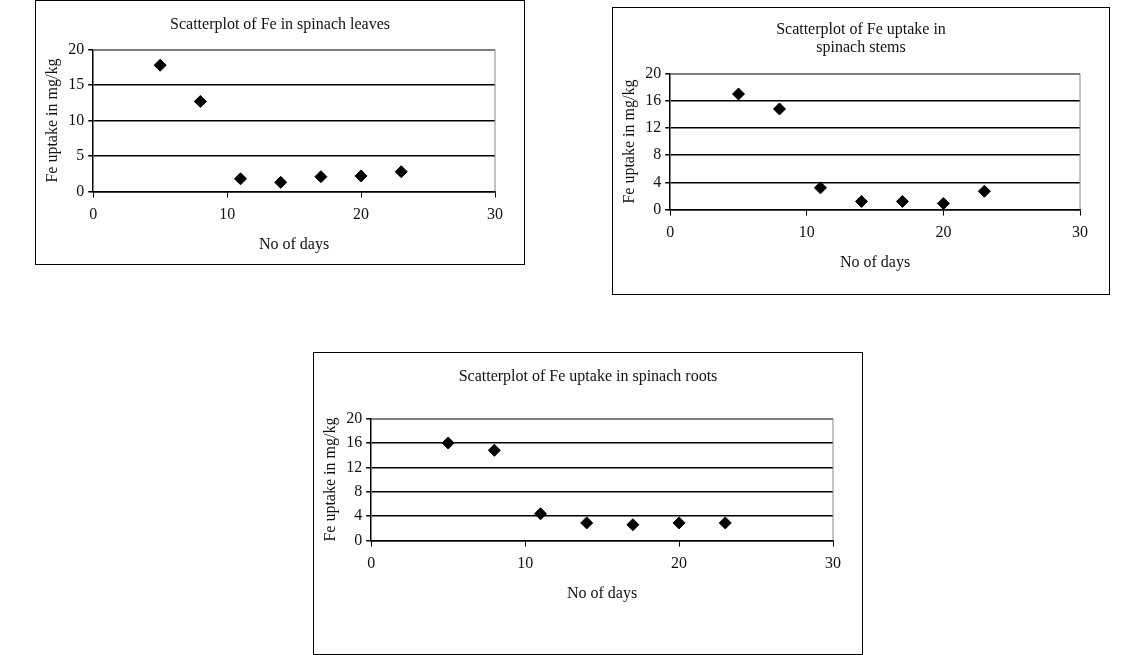 The width and height of the screenshot is (1143, 655). What do you see at coordinates (280, 24) in the screenshot?
I see `chart-title: Scatterplot of Fe in spinach leaves` at bounding box center [280, 24].